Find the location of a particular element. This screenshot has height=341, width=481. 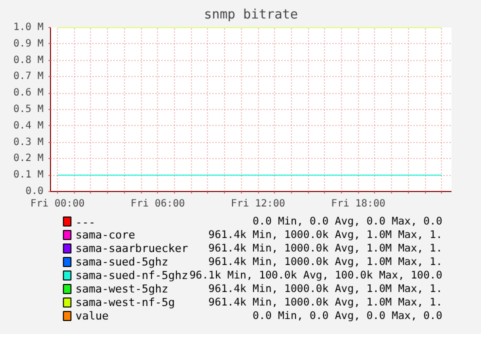

legend-label: sama-saarbruecker is located at coordinates (132, 248).